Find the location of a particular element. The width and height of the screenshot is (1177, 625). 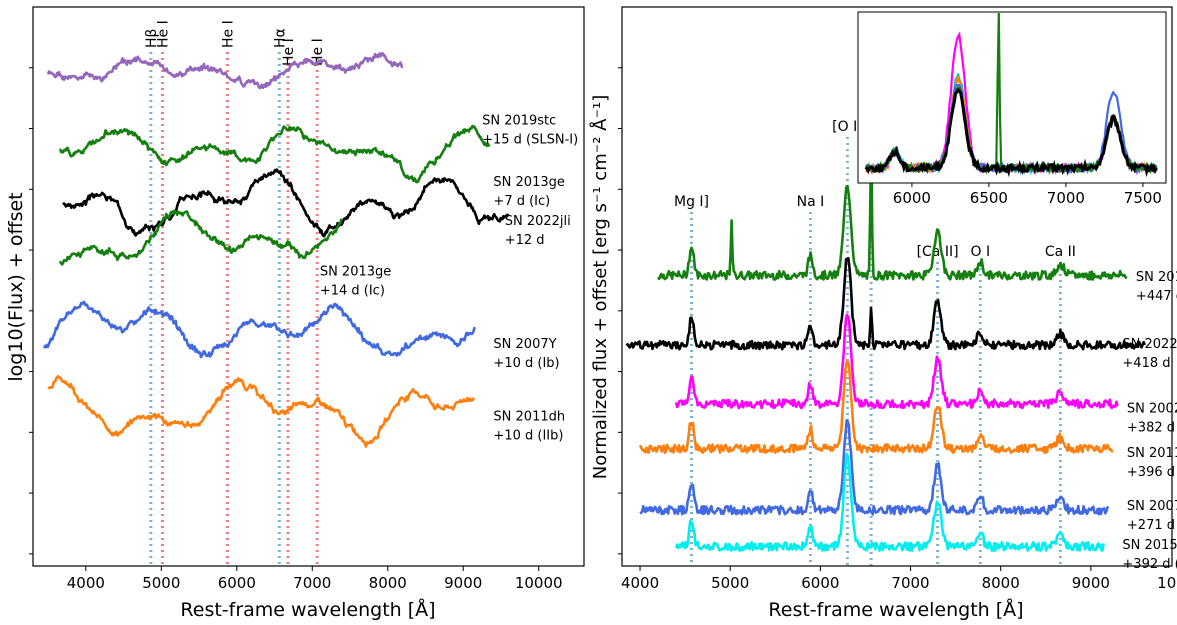

left-y-axis-label: log10(Flux) + offset is located at coordinates (16, 286).